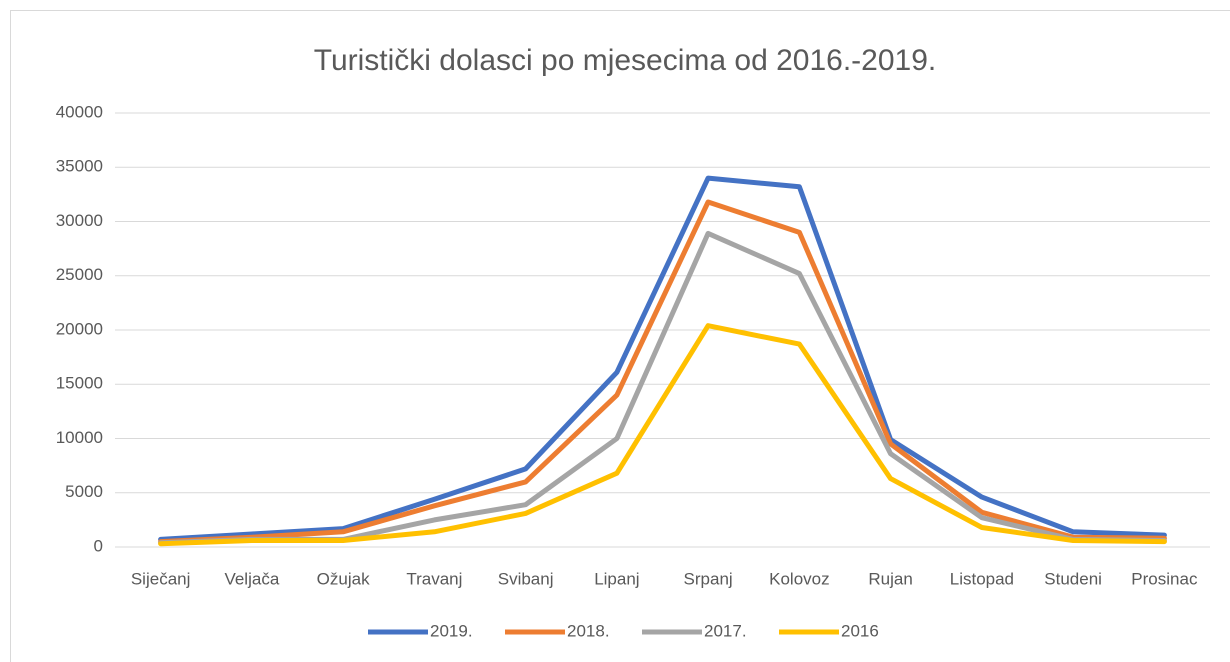 The height and width of the screenshot is (662, 1230). I want to click on x-tick-label: Ožujak, so click(343, 578).